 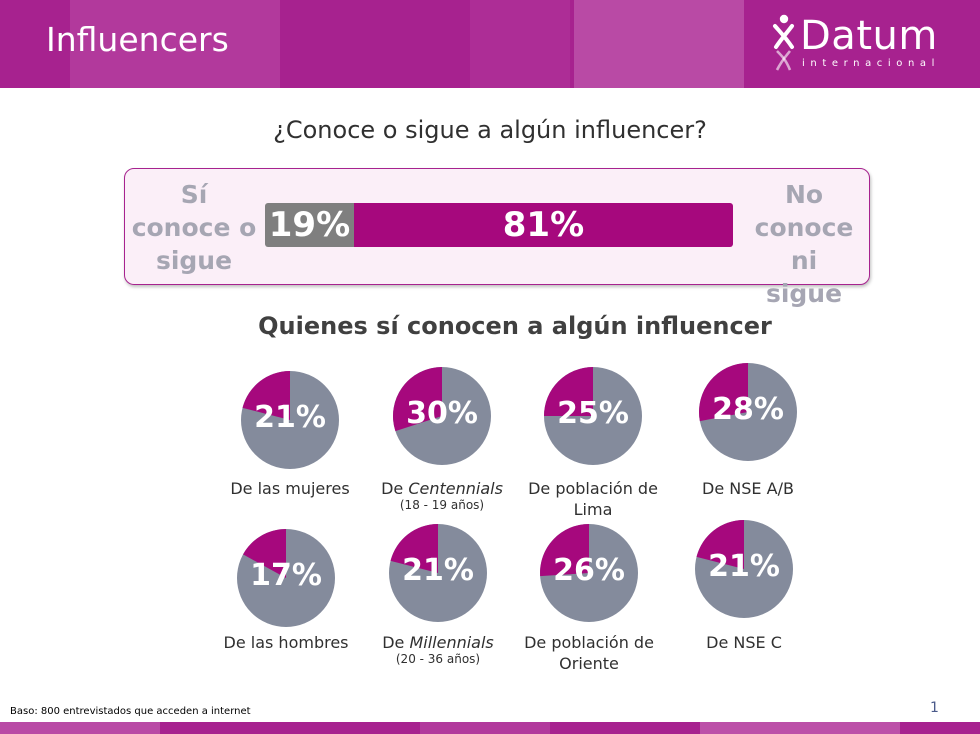 What do you see at coordinates (804, 194) in the screenshot?
I see `no-label-line: No` at bounding box center [804, 194].